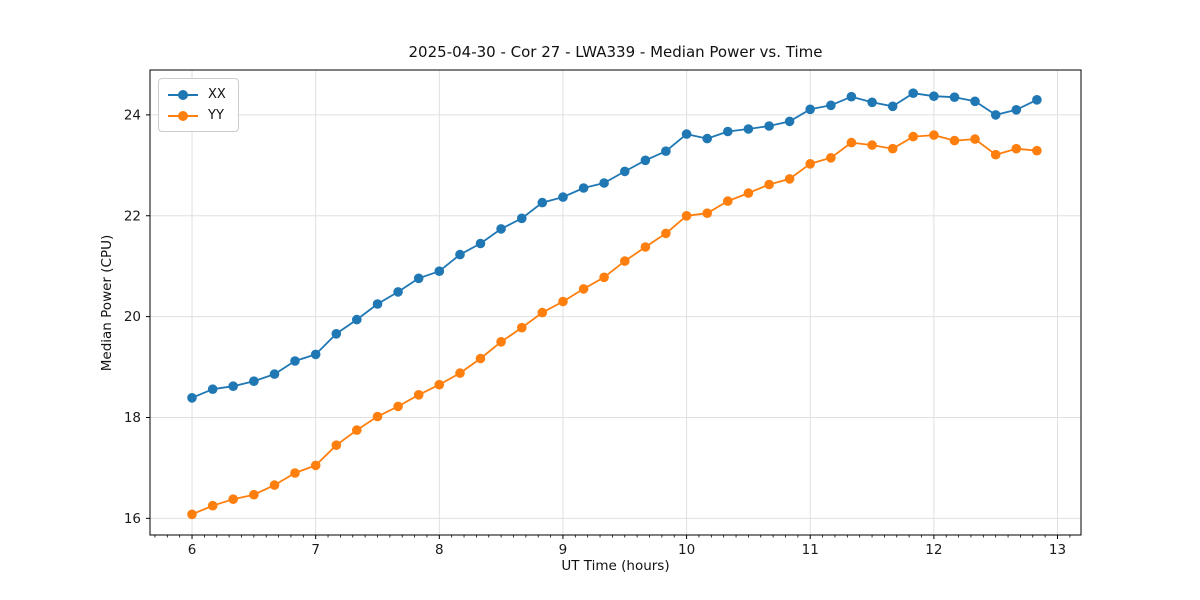 The height and width of the screenshot is (600, 1200). What do you see at coordinates (315, 550) in the screenshot?
I see `x-tick-label: 7` at bounding box center [315, 550].